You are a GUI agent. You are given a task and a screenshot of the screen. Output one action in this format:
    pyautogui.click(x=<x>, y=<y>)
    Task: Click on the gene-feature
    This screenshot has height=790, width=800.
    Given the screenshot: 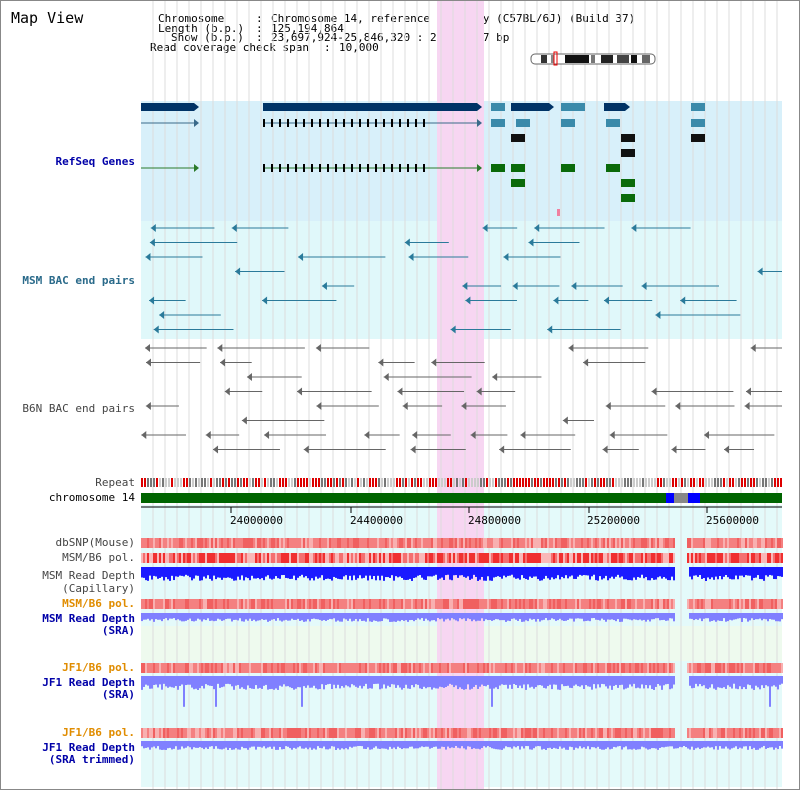 What is the action you would take?
    pyautogui.click(x=628, y=183)
    